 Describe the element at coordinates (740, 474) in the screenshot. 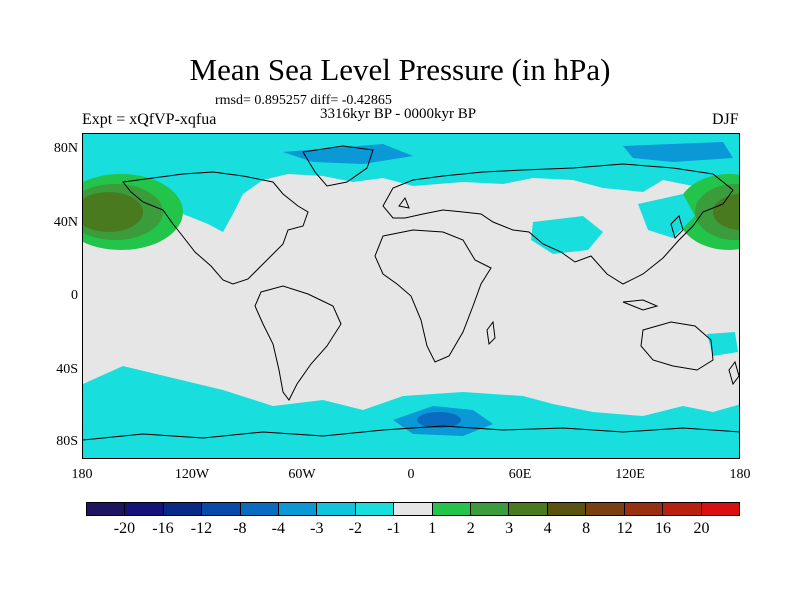

I see `lon-label-180e: 180` at that location.